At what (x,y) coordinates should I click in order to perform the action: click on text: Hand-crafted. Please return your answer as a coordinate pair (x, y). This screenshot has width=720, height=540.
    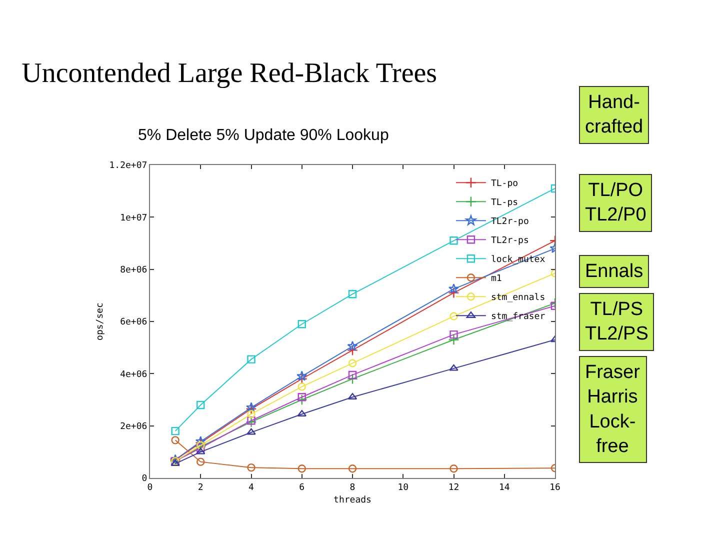
    Looking at the image, I should click on (614, 115).